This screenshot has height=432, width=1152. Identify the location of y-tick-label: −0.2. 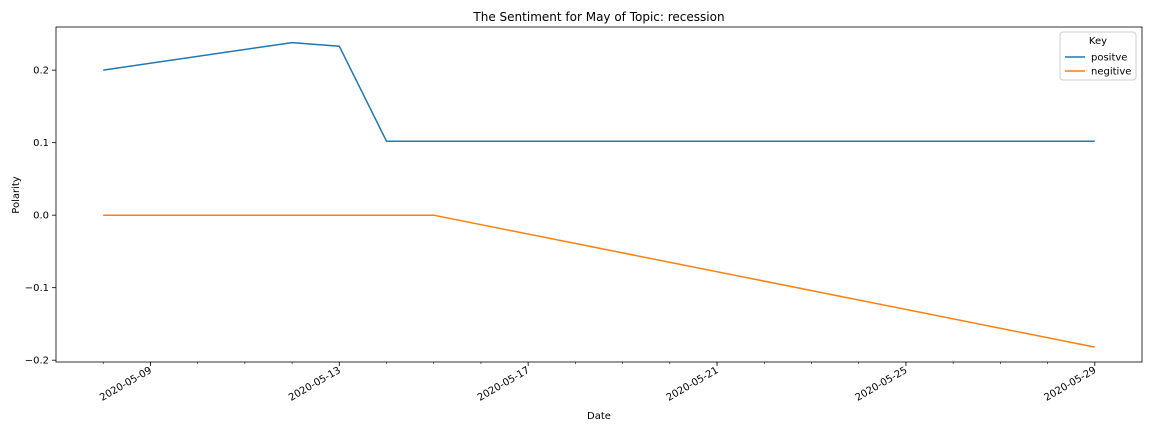
(37, 361).